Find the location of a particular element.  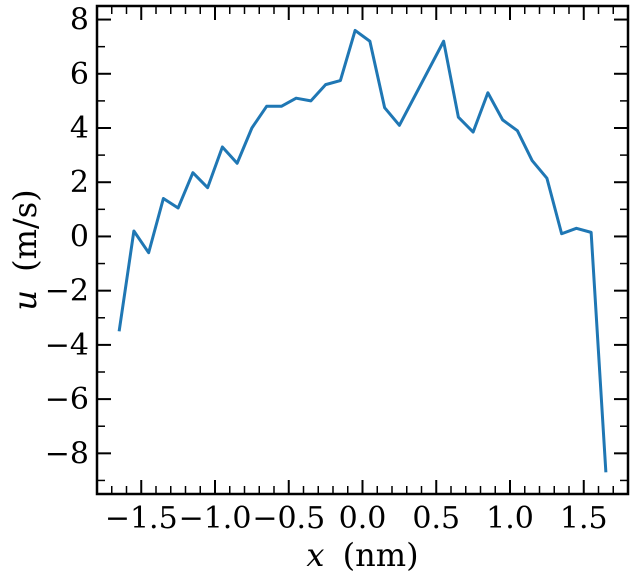

x-tick-label: −1.5 is located at coordinates (141, 518).